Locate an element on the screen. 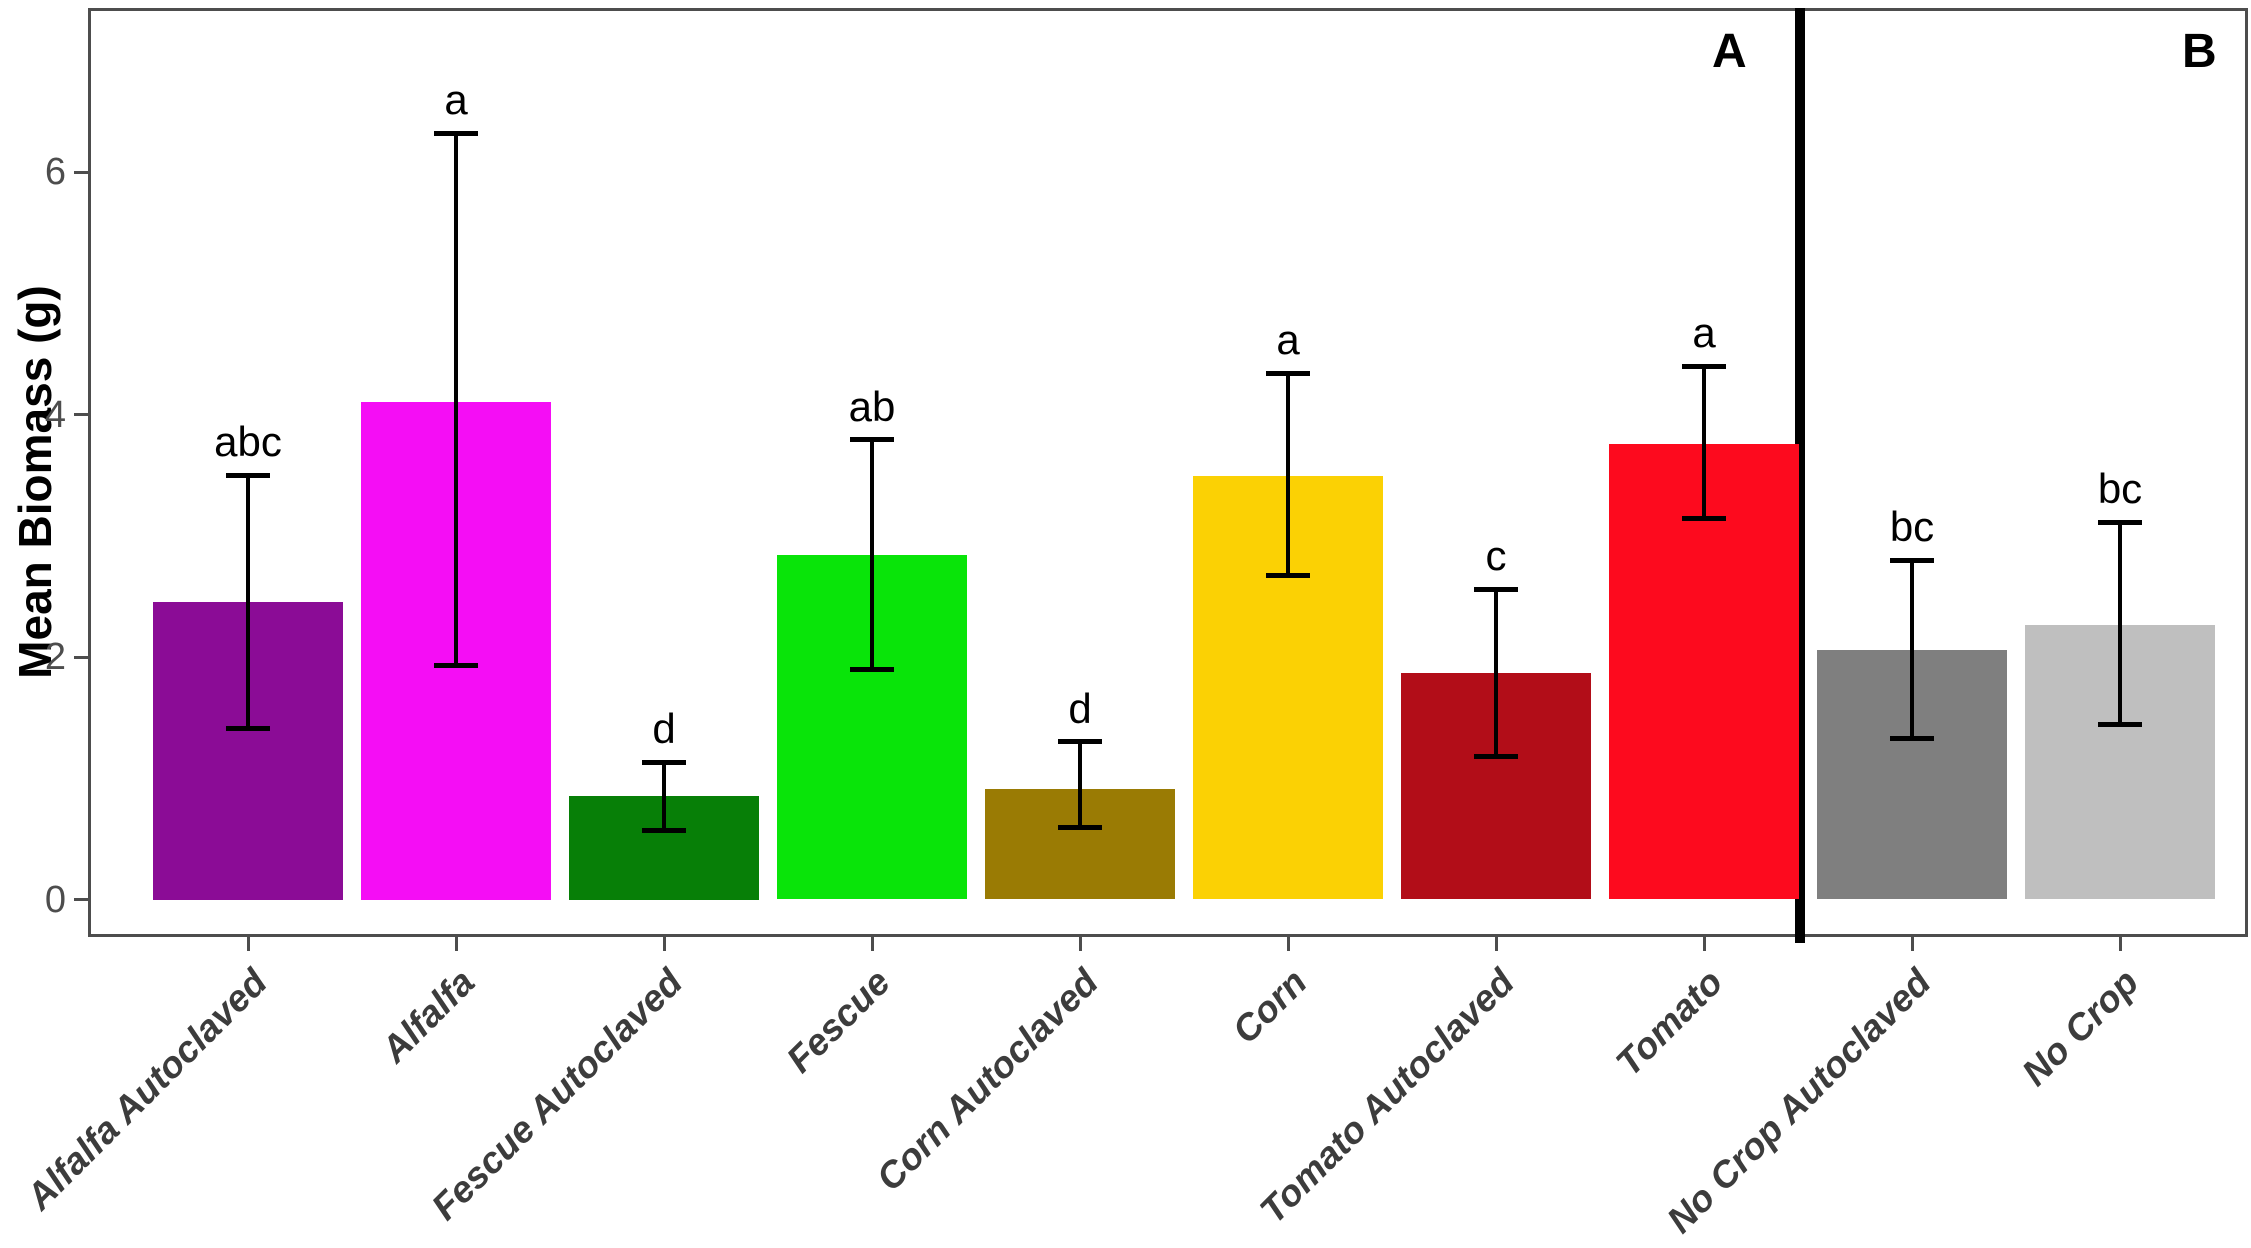 The height and width of the screenshot is (1248, 2251). significance-letter: abc is located at coordinates (248, 442).